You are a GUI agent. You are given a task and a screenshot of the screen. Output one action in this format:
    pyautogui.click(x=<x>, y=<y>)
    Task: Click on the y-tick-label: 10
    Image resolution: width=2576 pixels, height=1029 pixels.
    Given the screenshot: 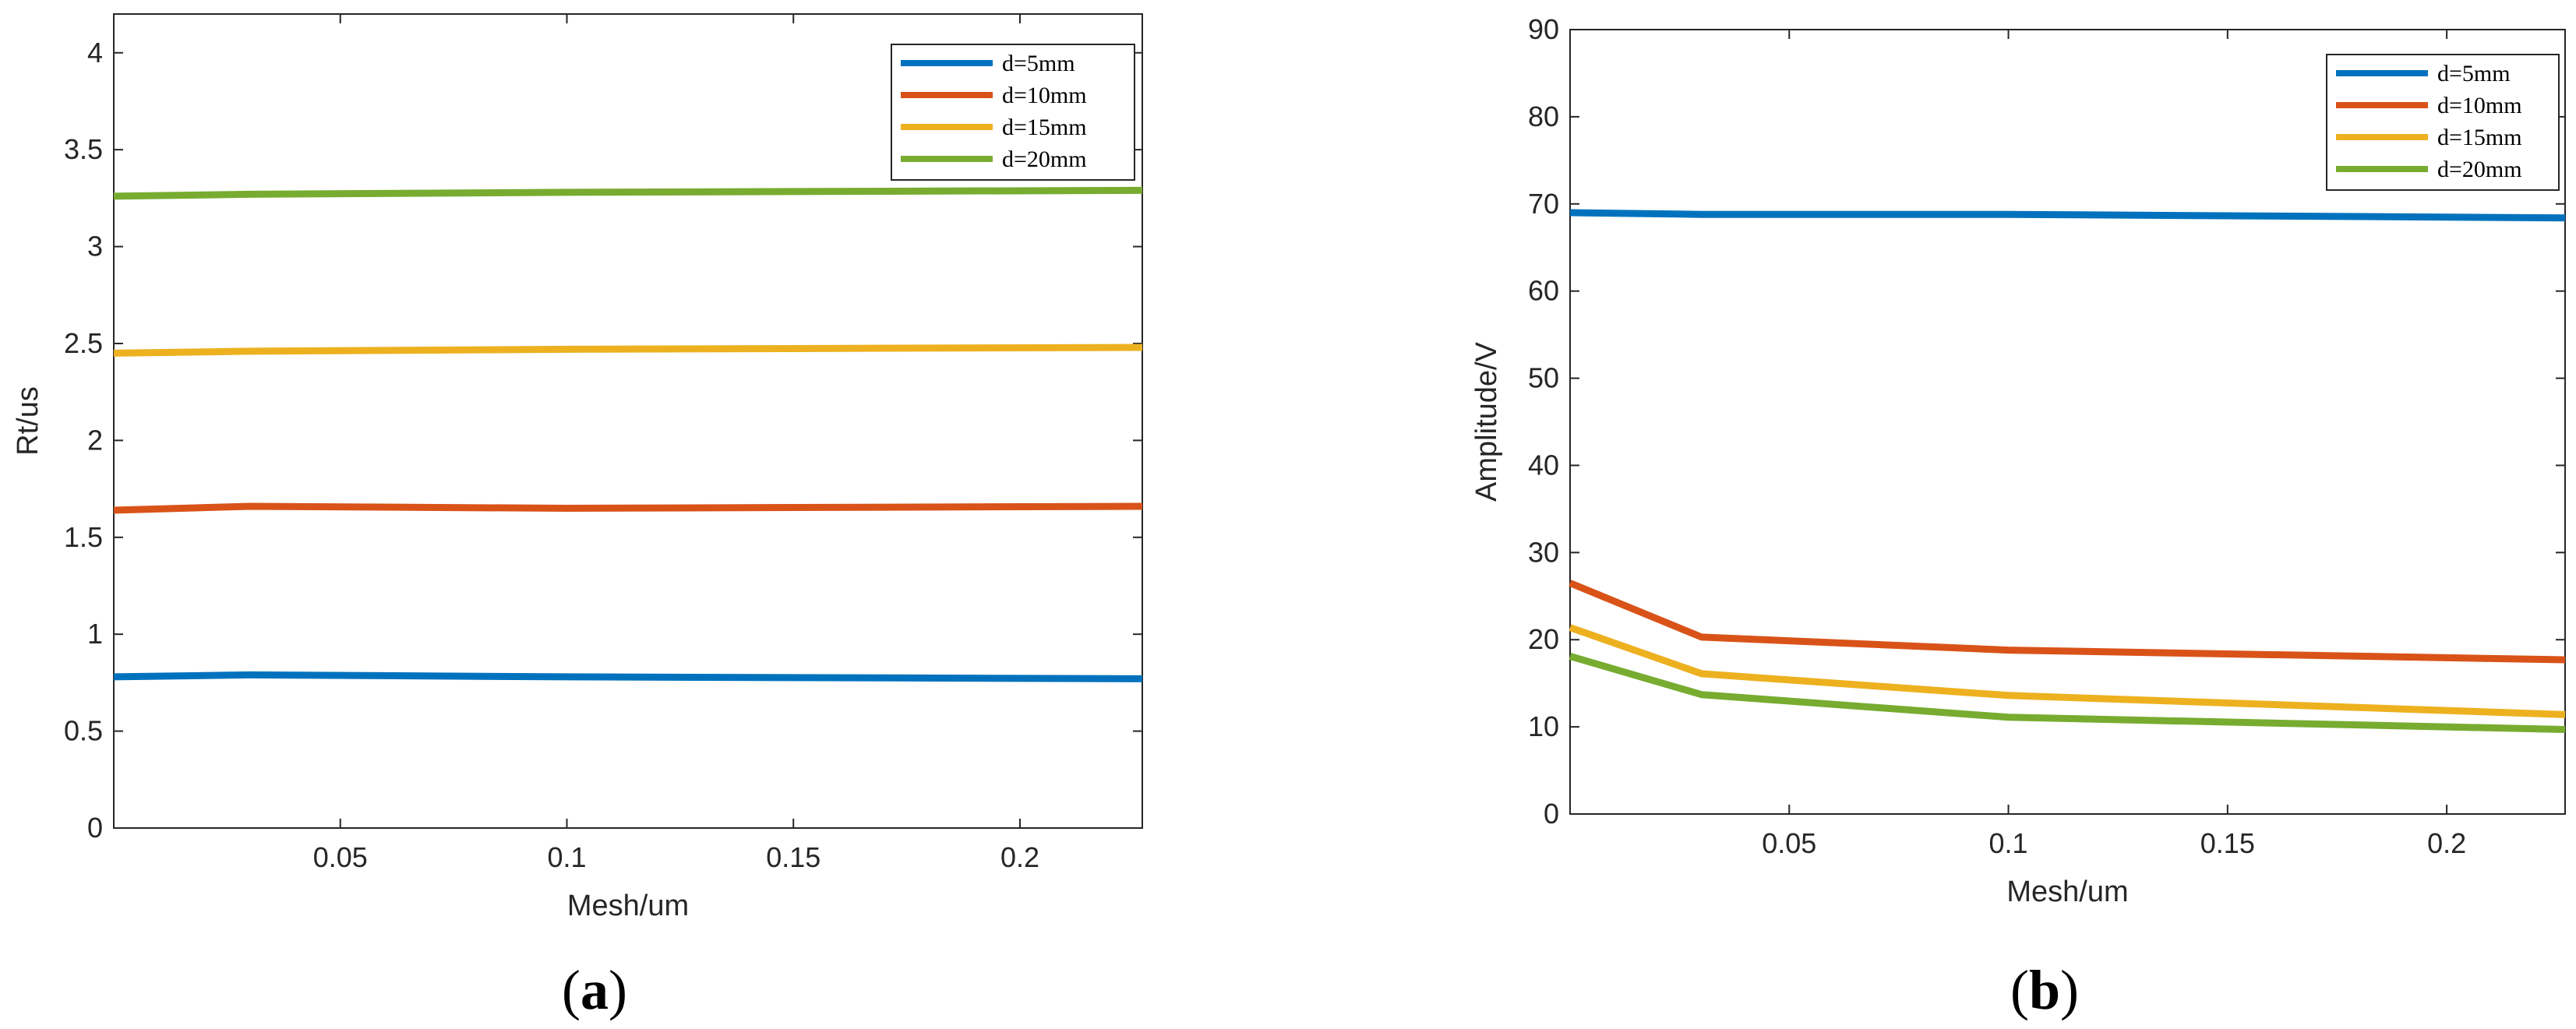 What is the action you would take?
    pyautogui.click(x=1543, y=726)
    